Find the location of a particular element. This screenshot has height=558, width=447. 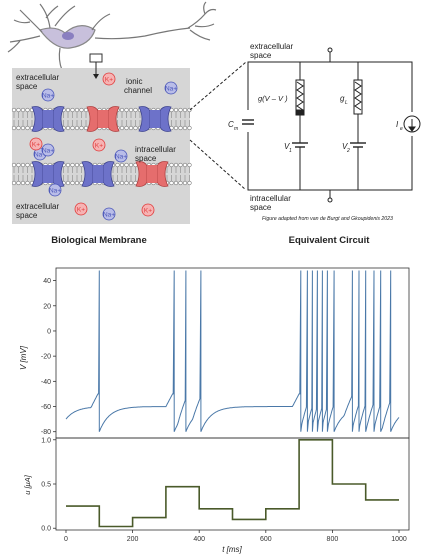

extracellular-bottom-label-line2: space is located at coordinates (27, 215).